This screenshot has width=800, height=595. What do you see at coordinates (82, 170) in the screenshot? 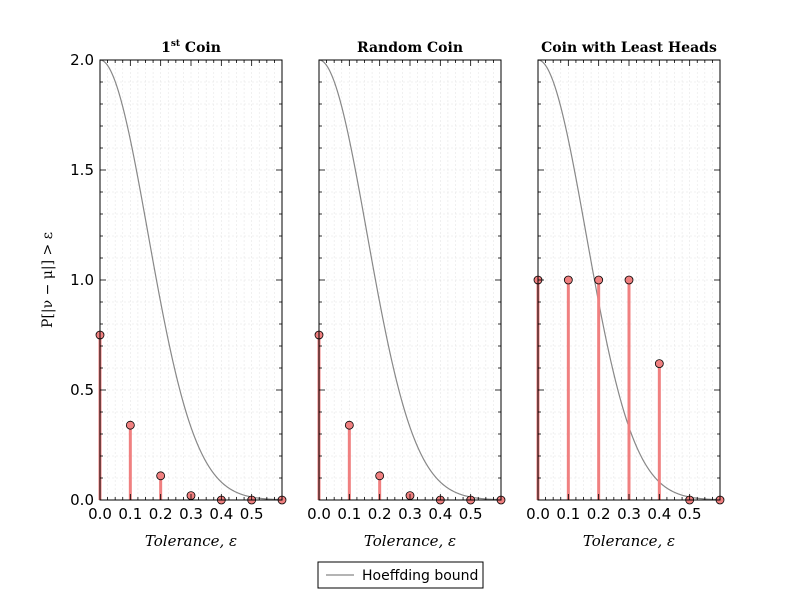
I see `y-tick-label: 1.5` at bounding box center [82, 170].